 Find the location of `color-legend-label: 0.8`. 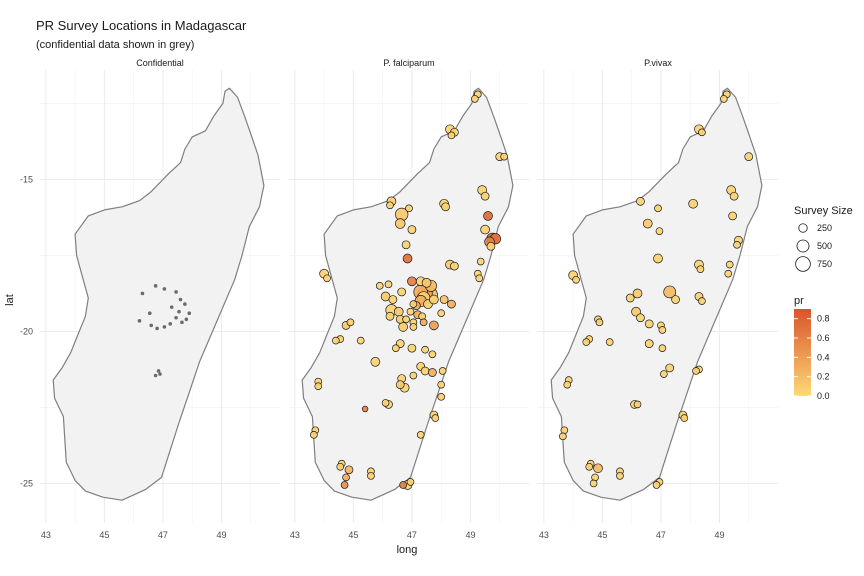

color-legend-label: 0.8 is located at coordinates (823, 319).